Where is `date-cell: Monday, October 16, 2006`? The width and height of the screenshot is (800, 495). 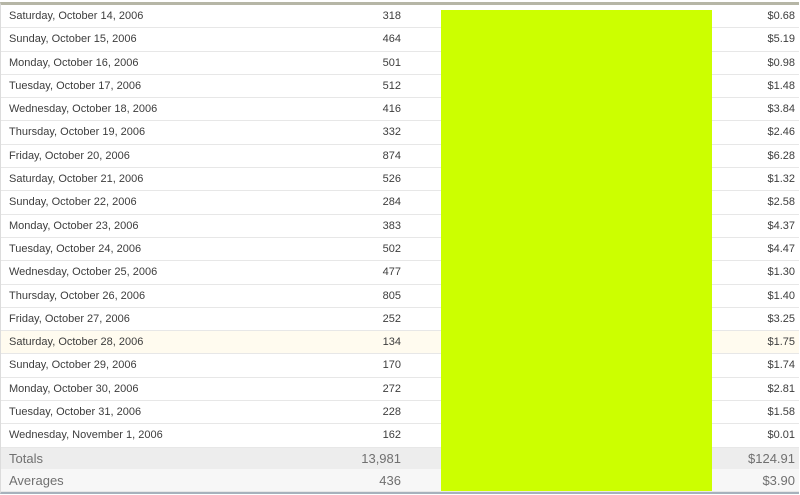 date-cell: Monday, October 16, 2006 is located at coordinates (74, 62).